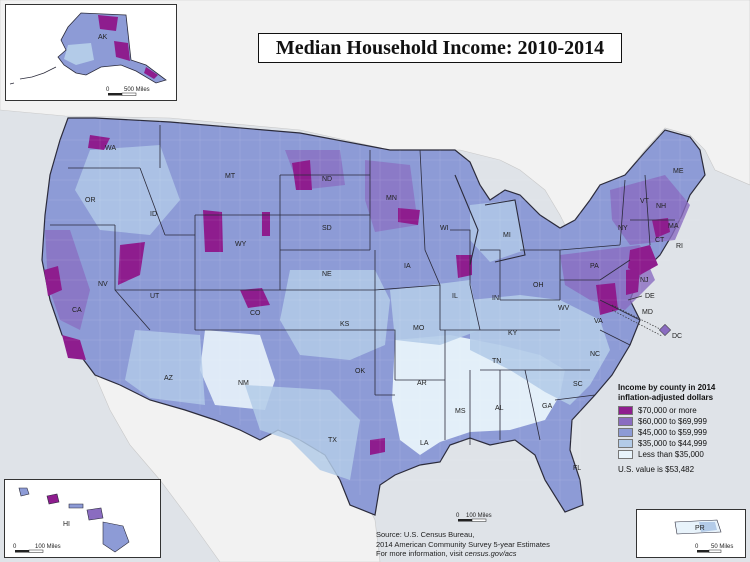 The width and height of the screenshot is (750, 562). What do you see at coordinates (700, 528) in the screenshot?
I see `state-label-pr: PR` at bounding box center [700, 528].